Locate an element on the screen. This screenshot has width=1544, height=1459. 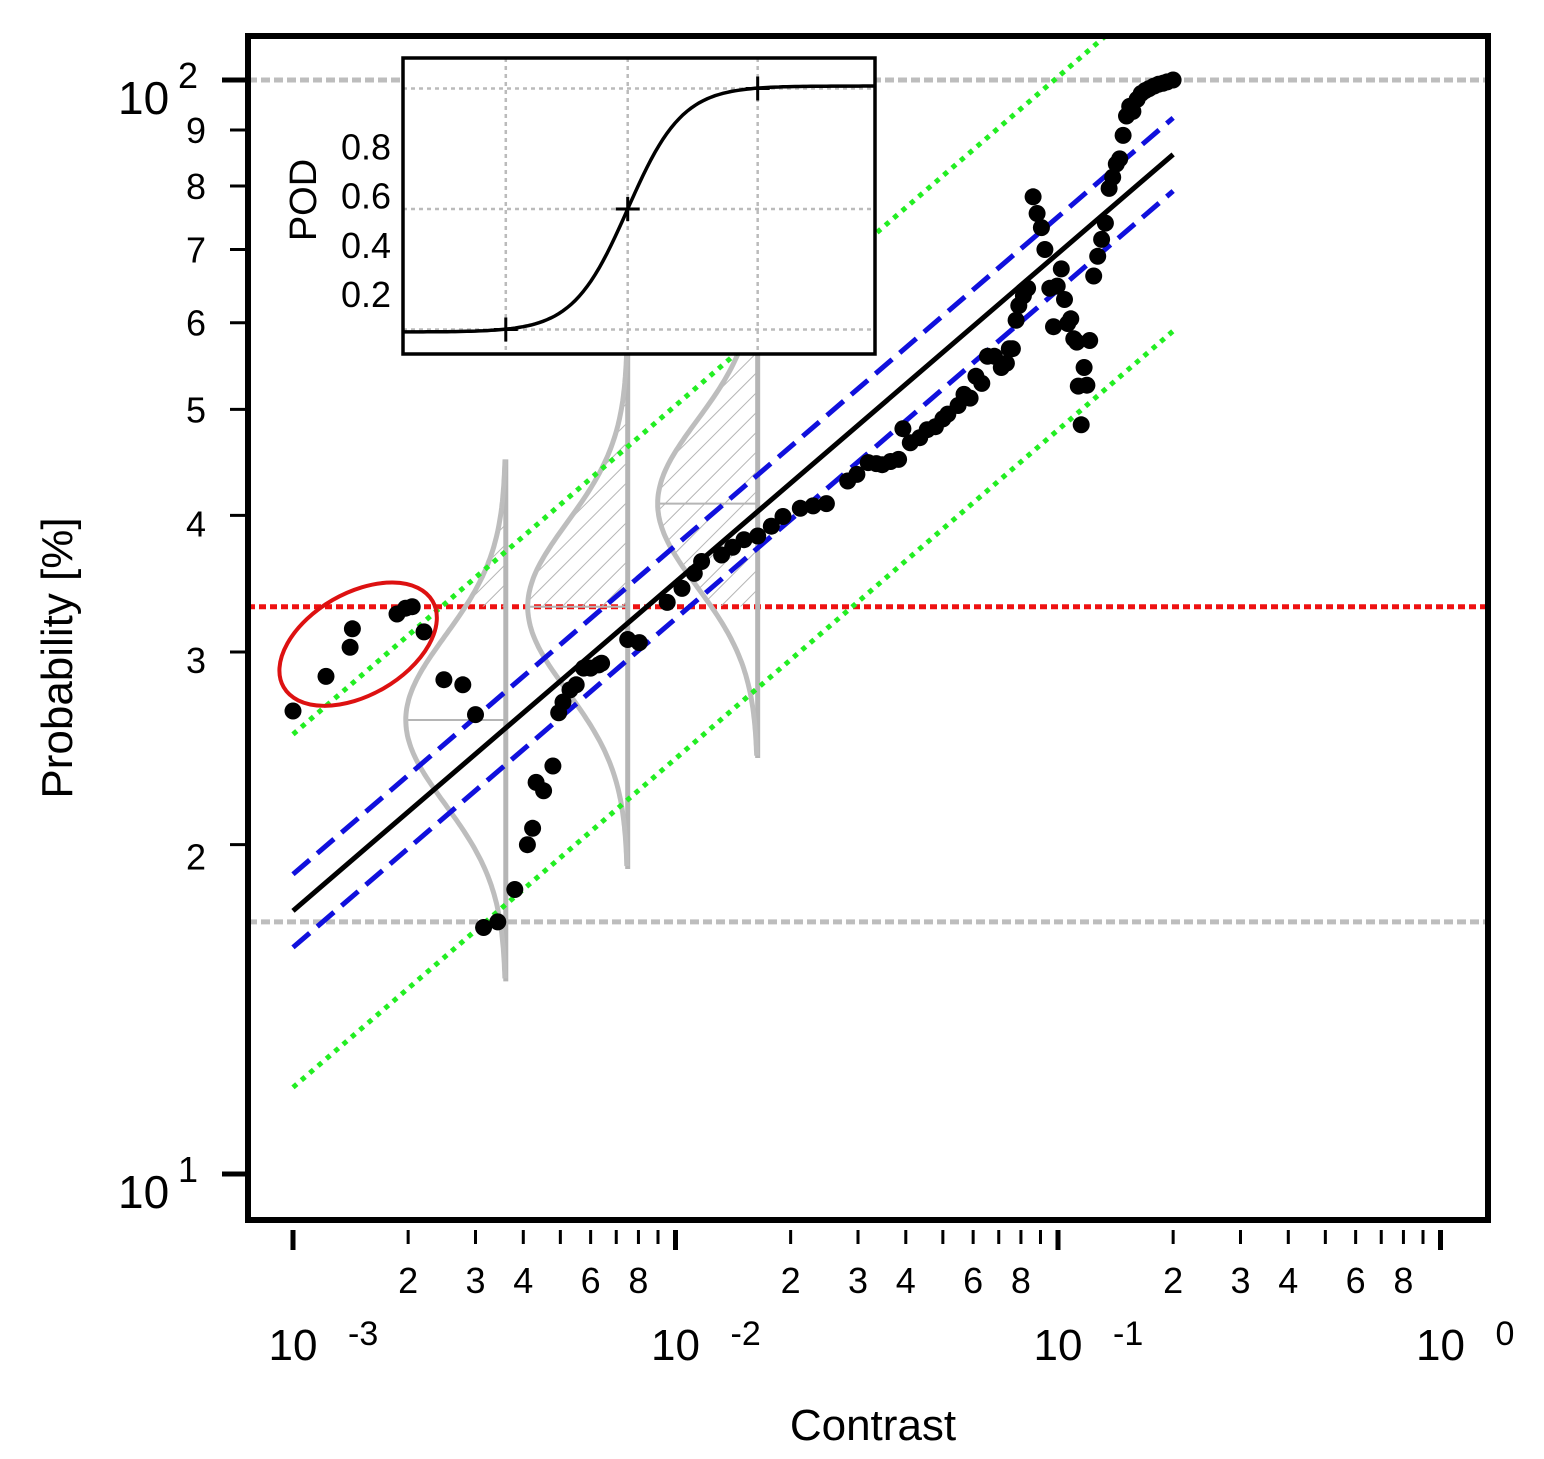
y-decade-label-2: 10 is located at coordinates (143, 98).